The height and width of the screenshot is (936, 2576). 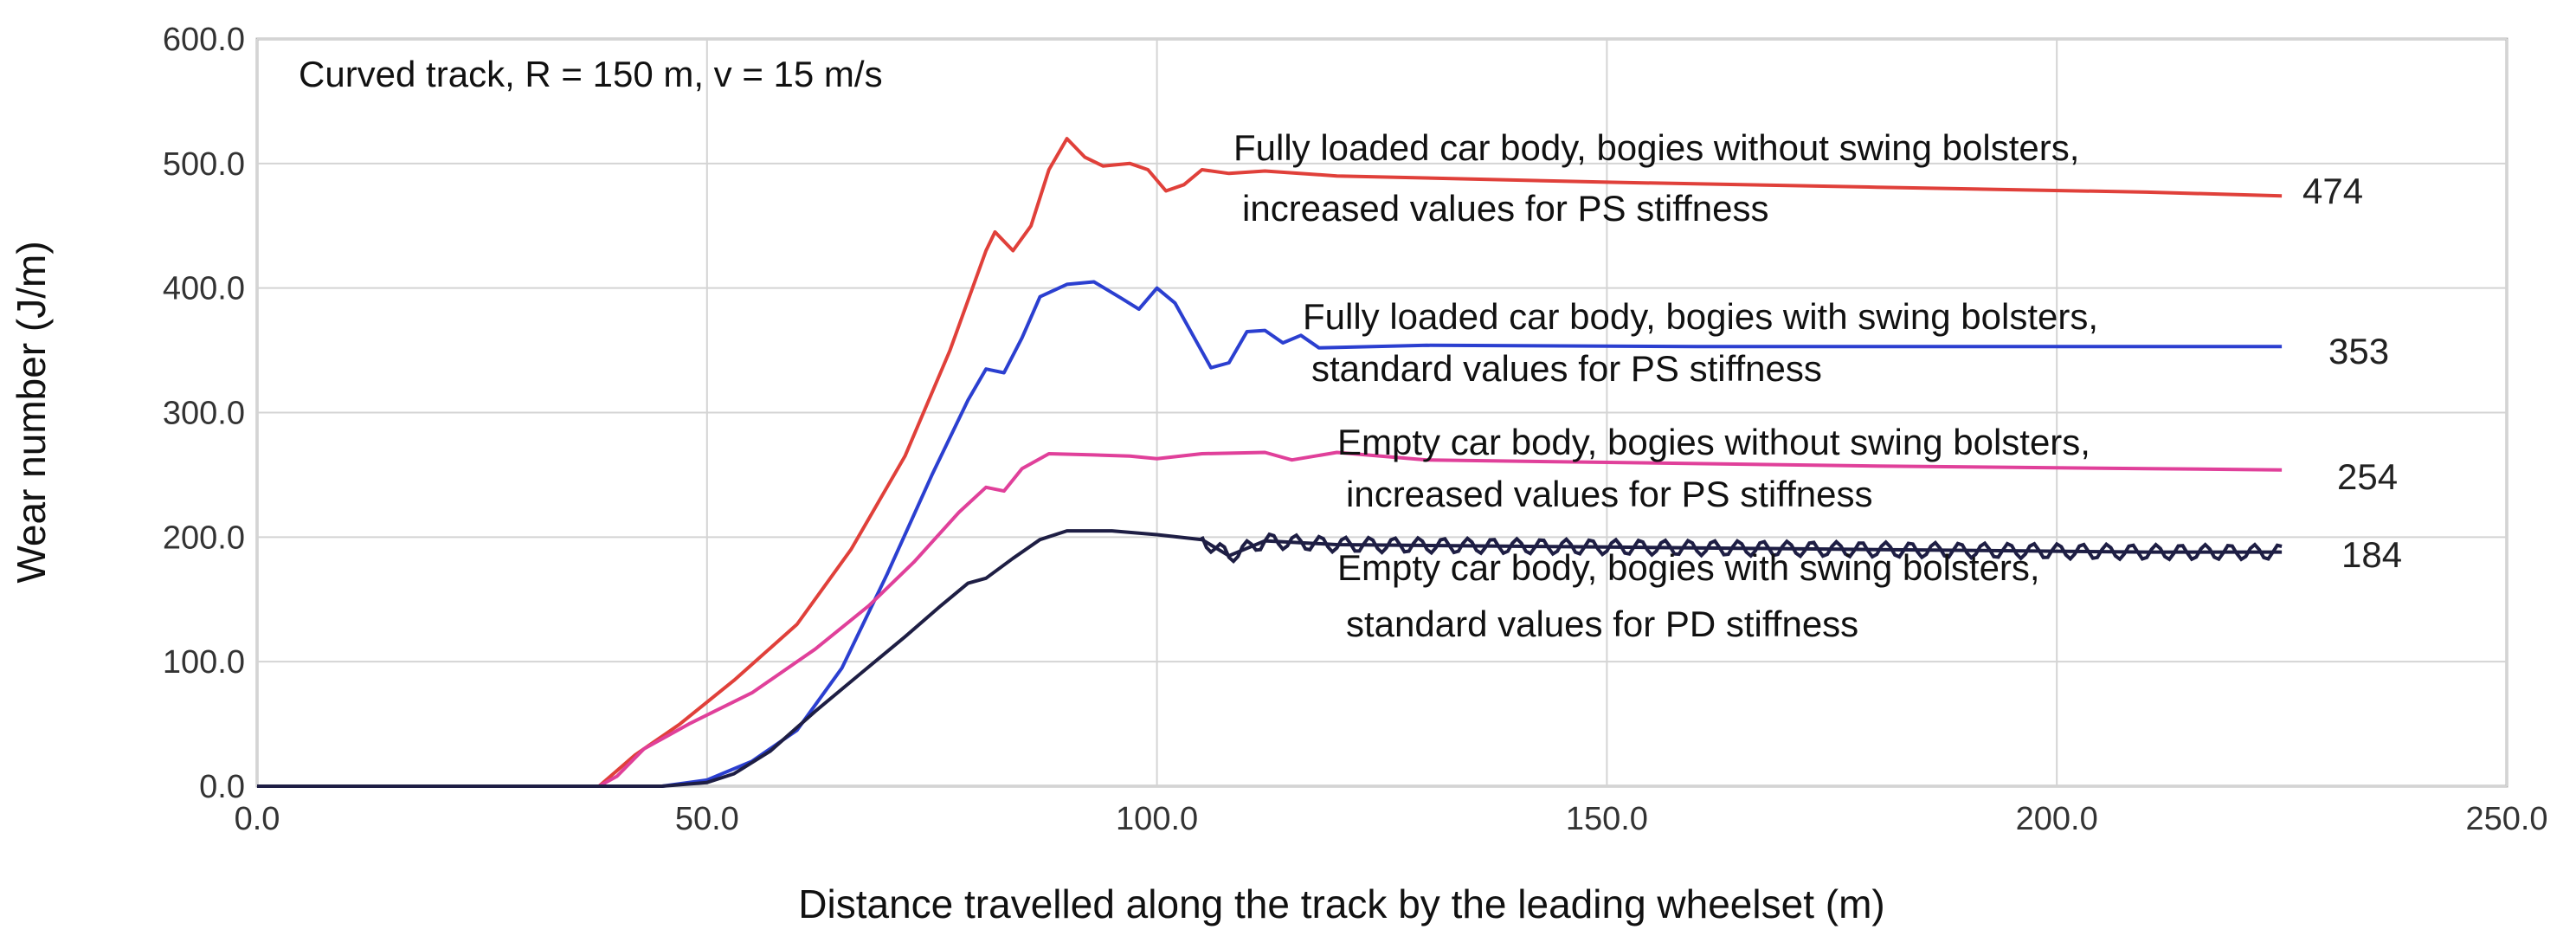 I want to click on series-oscillation, so click(x=1741, y=548).